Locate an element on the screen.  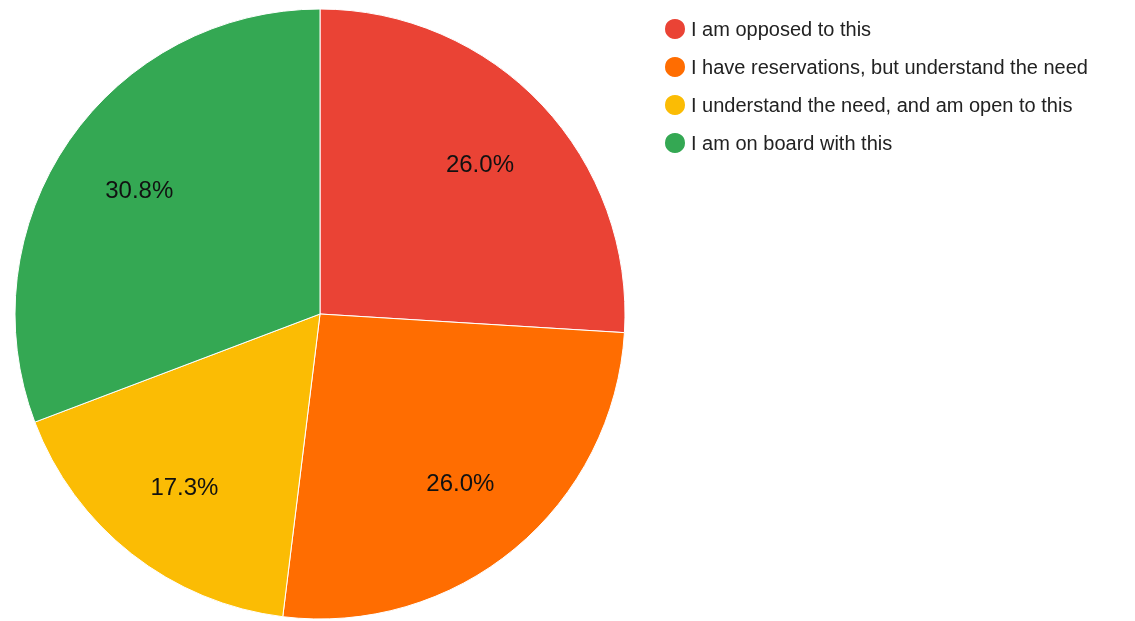
data-label: 17.3% is located at coordinates (184, 487).